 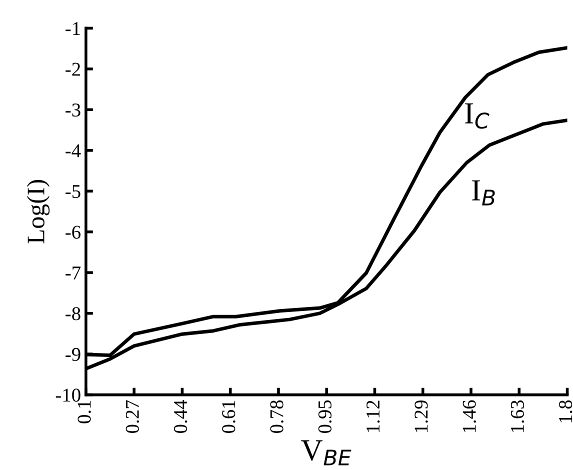 I want to click on y-tick-label: -1, so click(x=73, y=28).